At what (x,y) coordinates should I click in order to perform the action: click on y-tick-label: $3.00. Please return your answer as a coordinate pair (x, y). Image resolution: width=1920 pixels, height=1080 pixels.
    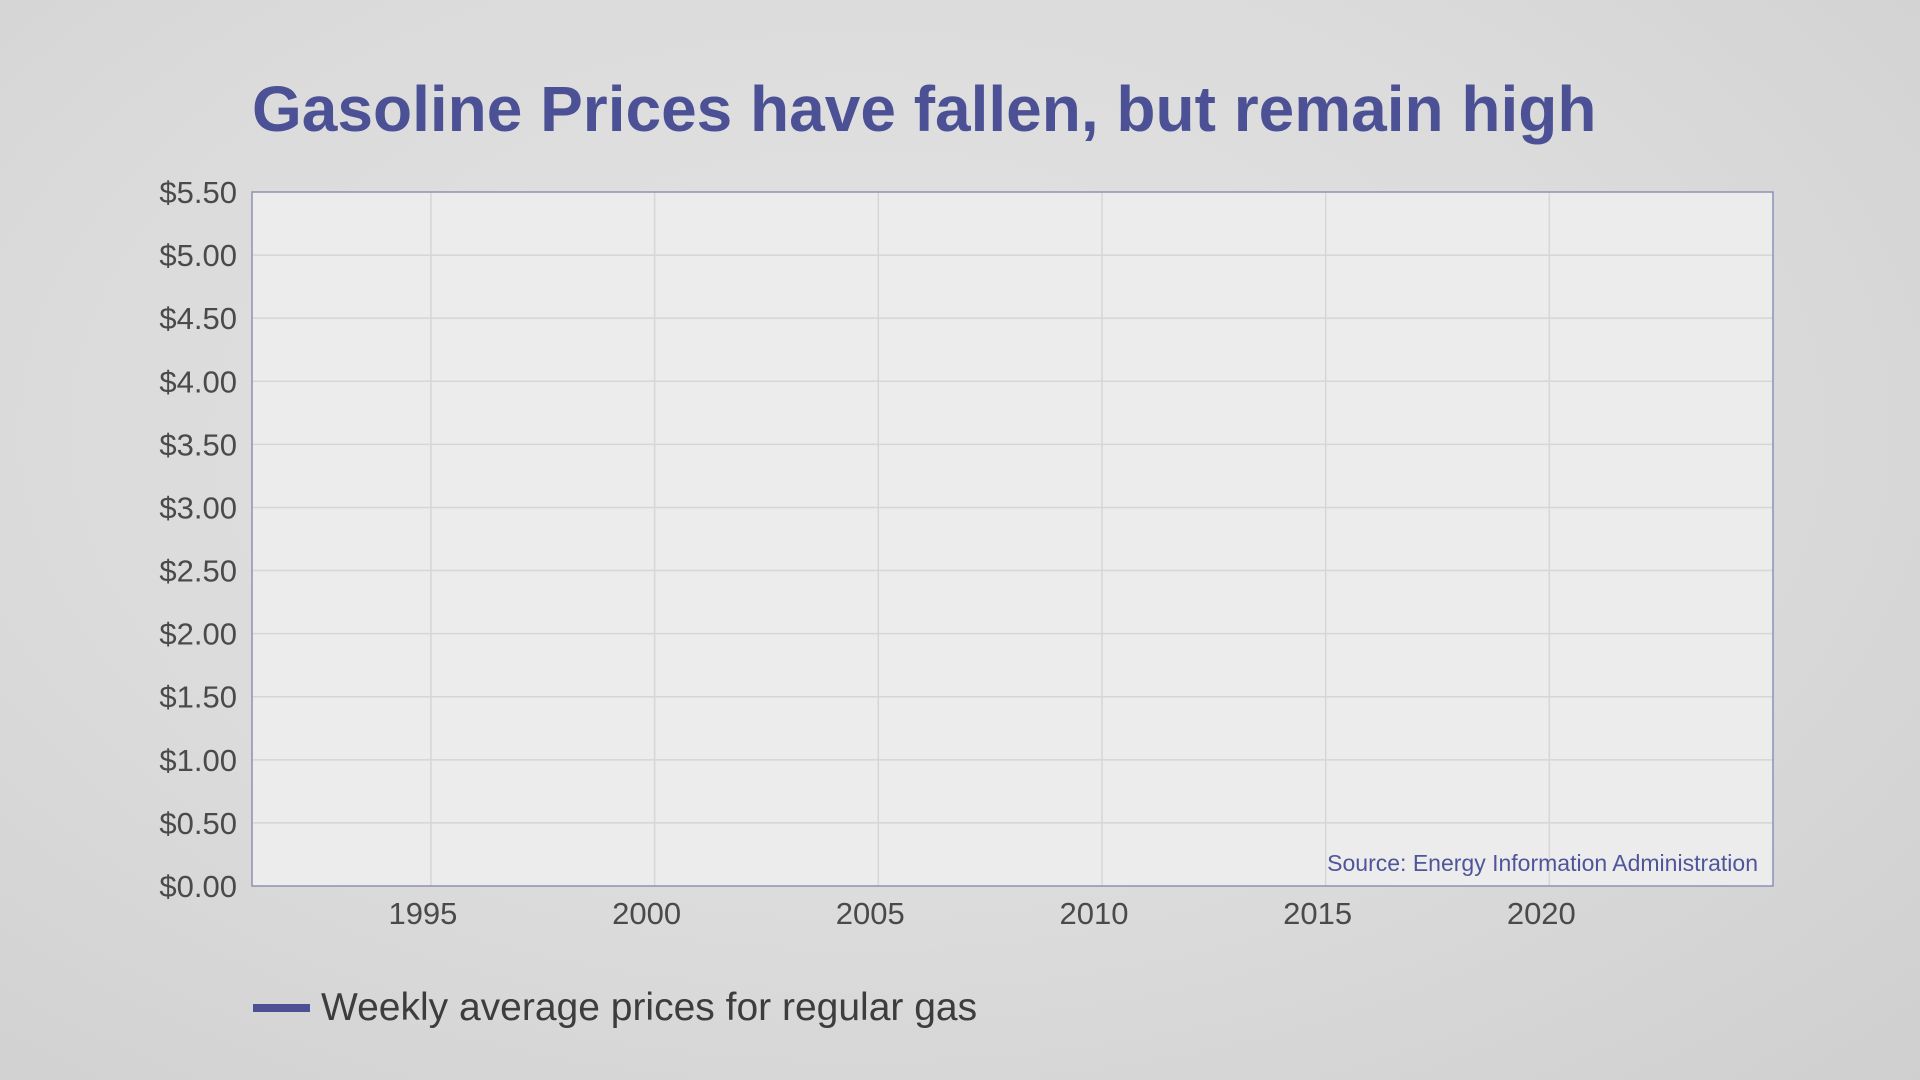
    Looking at the image, I should click on (198, 507).